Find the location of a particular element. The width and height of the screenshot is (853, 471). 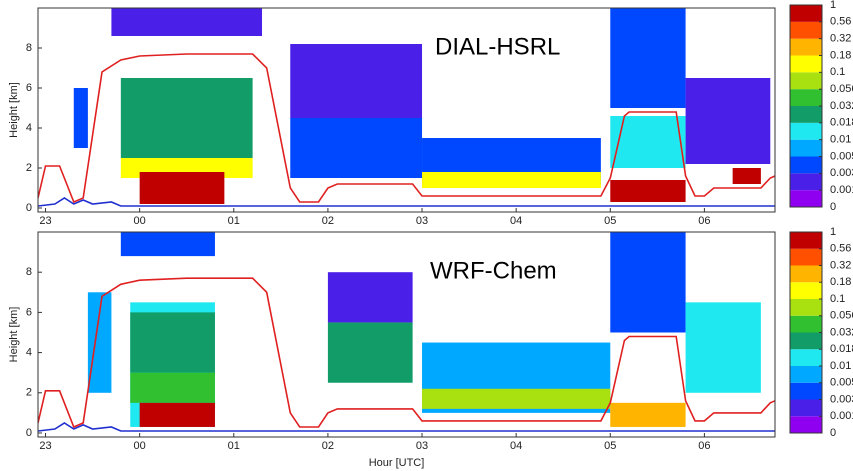

x-tick-label: 01 is located at coordinates (234, 446).